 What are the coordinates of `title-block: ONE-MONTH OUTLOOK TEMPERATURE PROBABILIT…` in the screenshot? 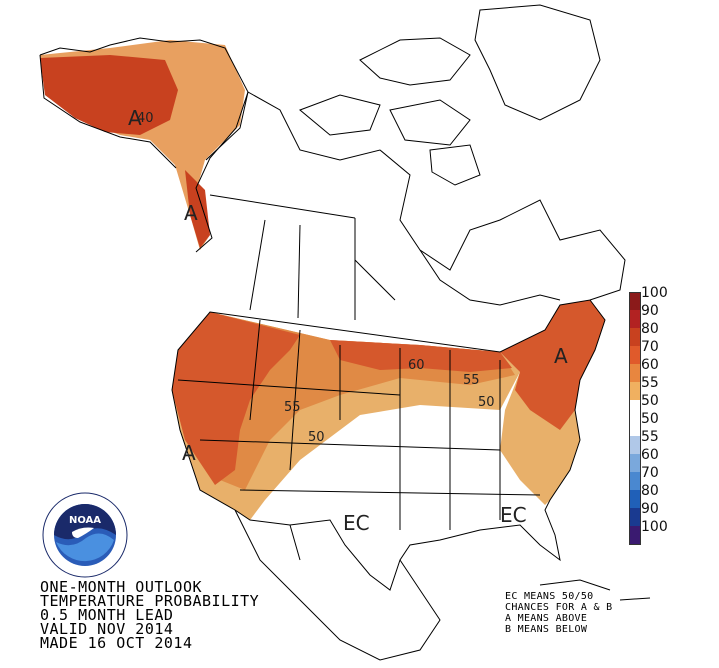 It's located at (150, 615).